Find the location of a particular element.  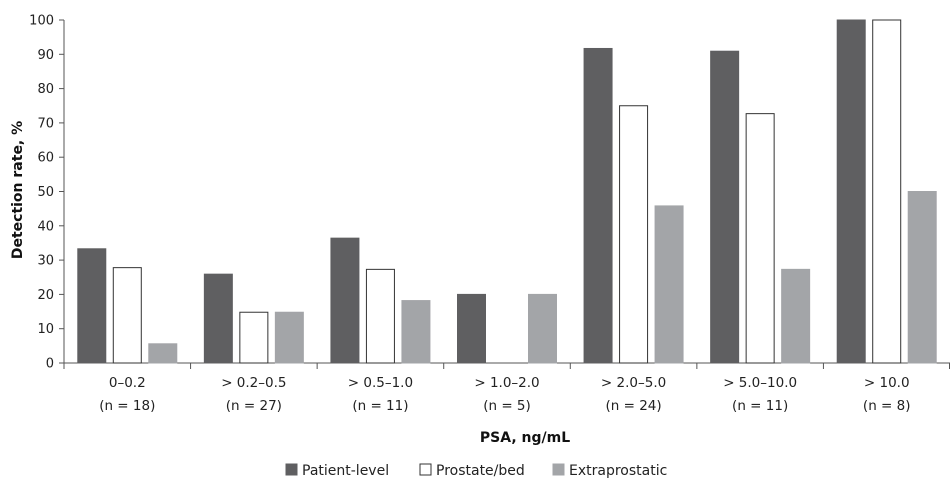

x-category-n: (n = 24) is located at coordinates (633, 406).